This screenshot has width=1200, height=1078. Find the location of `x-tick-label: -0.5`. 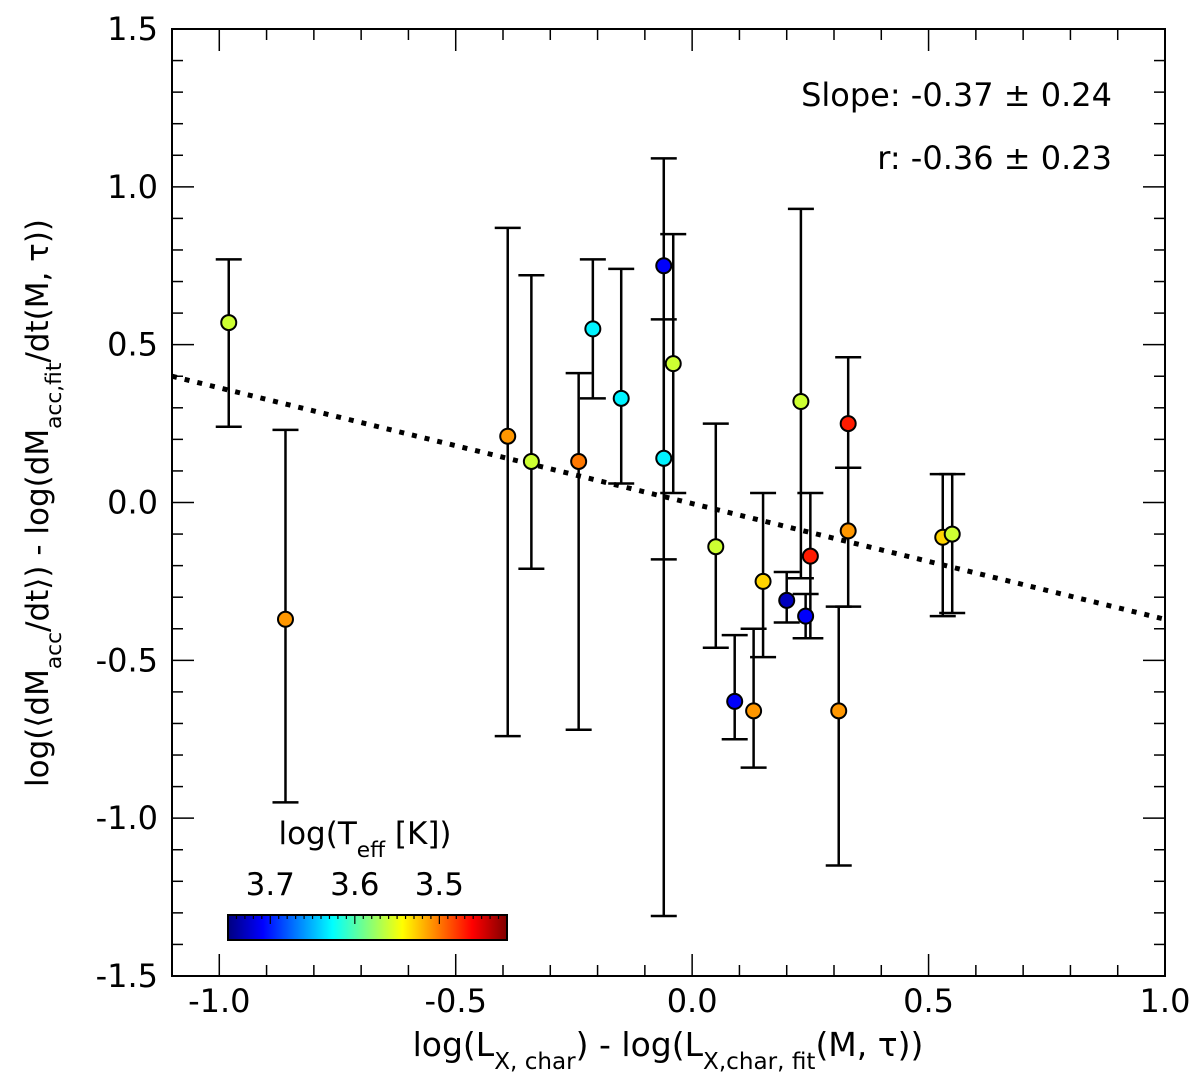

x-tick-label: -0.5 is located at coordinates (455, 1001).